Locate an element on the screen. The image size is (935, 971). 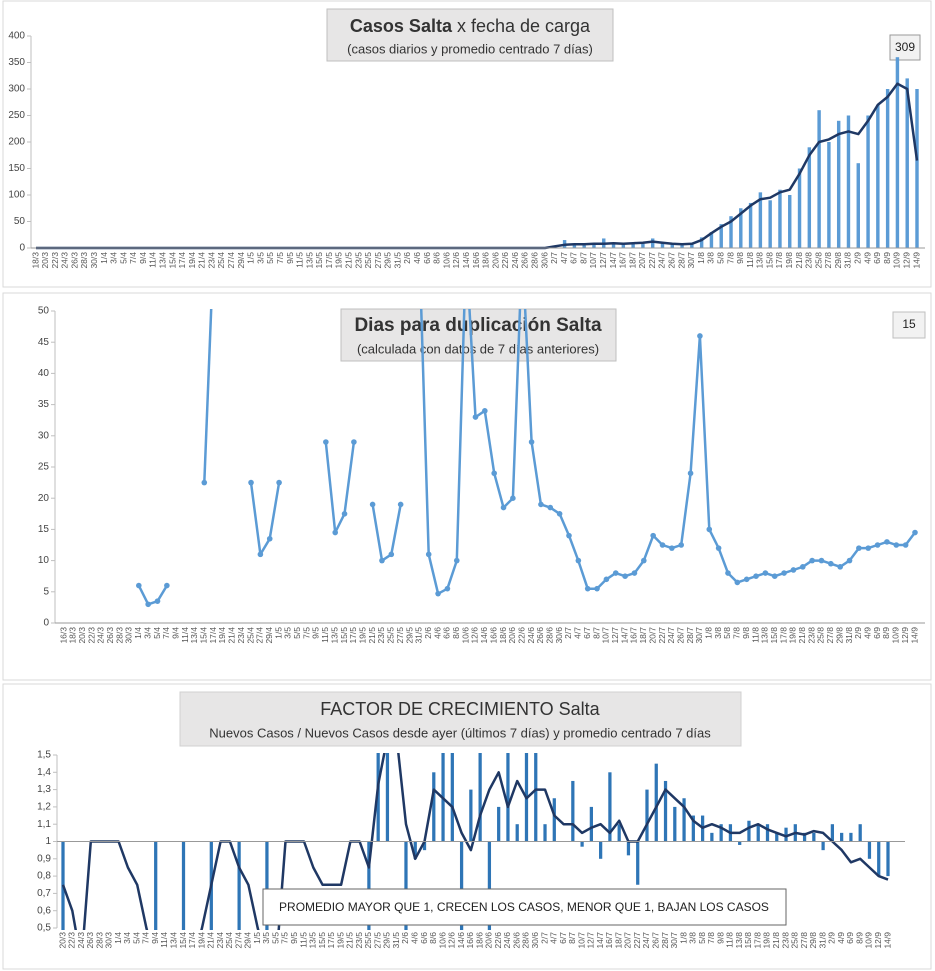
annotation: 15 is located at coordinates (909, 324).